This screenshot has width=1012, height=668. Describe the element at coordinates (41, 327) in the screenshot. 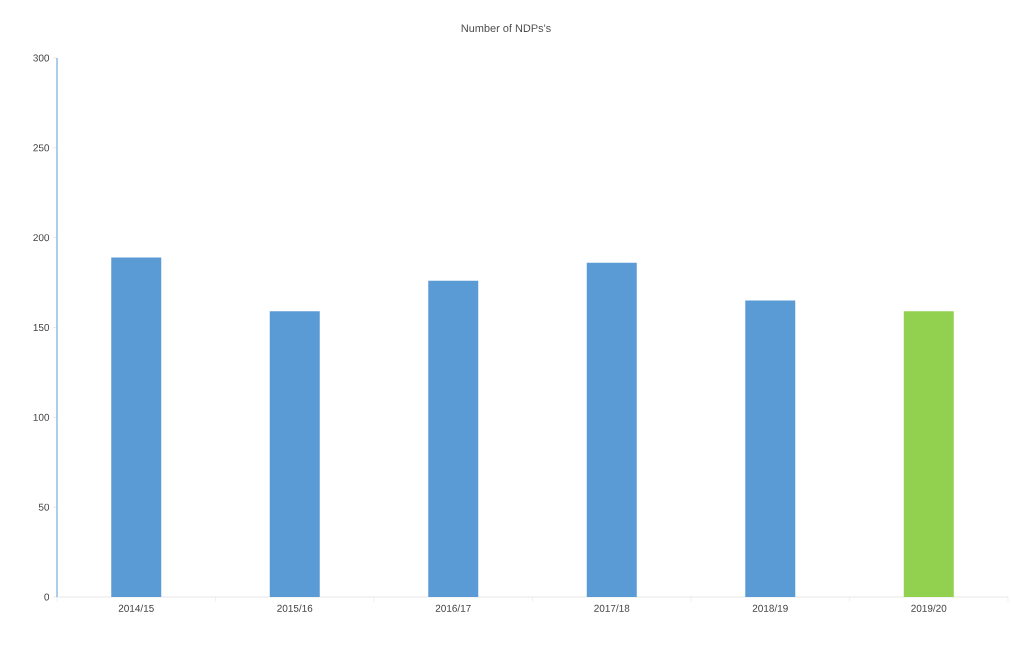

I see `y-tick-label: 150` at that location.